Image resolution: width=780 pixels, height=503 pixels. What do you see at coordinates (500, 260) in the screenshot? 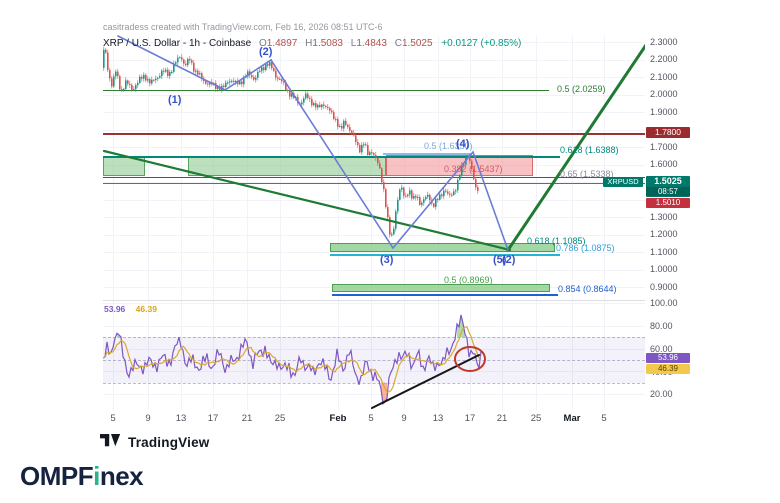
I see `elliott-wave-label-5: (5)` at bounding box center [500, 260].